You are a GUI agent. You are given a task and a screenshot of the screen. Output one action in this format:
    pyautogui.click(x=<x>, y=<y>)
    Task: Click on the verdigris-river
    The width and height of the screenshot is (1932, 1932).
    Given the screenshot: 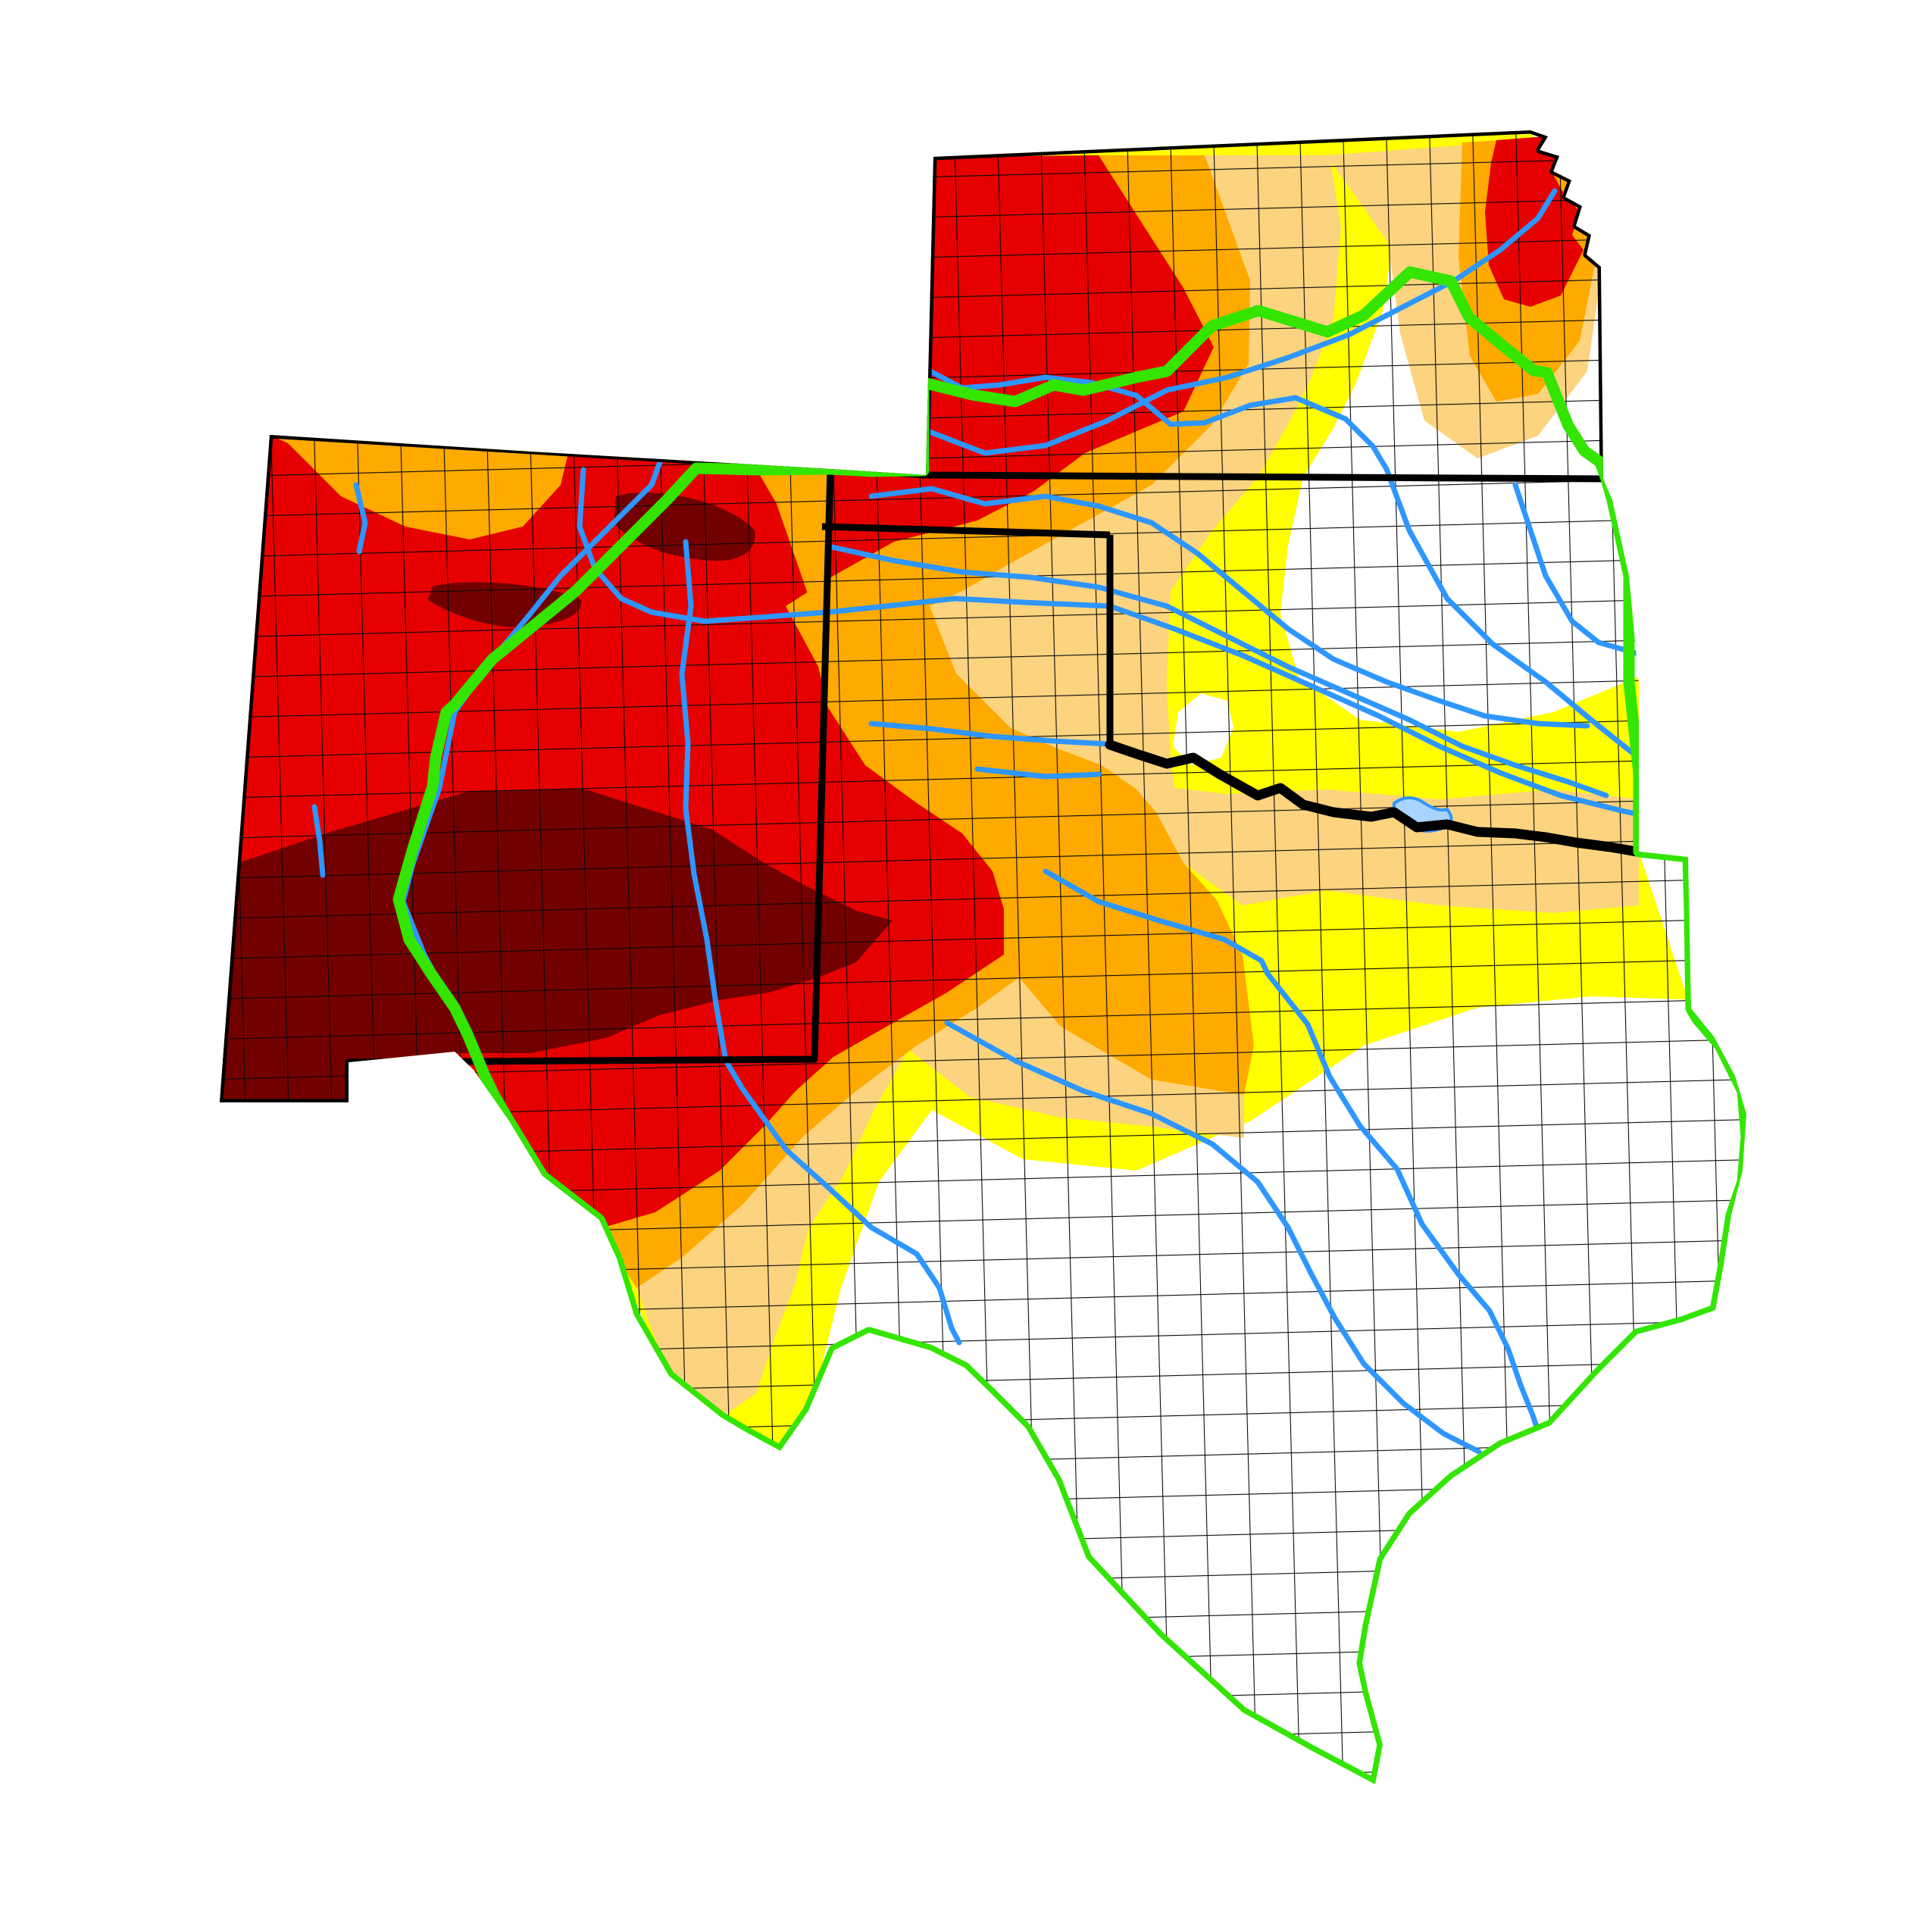 What is the action you would take?
    pyautogui.click(x=1577, y=569)
    